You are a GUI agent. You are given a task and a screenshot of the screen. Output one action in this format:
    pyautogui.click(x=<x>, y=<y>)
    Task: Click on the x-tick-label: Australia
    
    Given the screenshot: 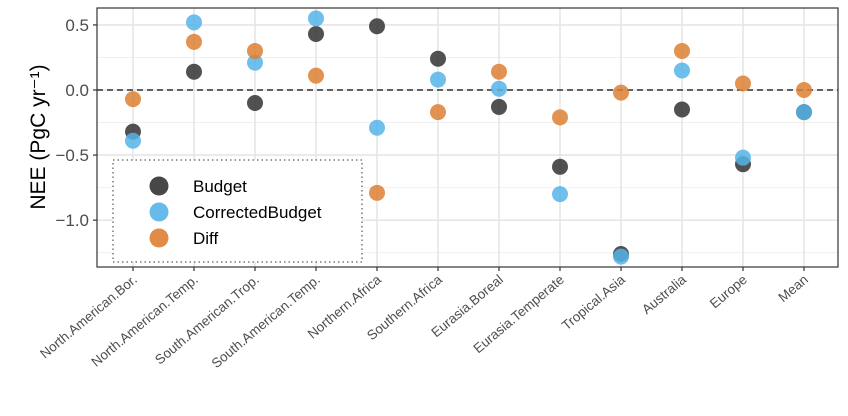 What is the action you would take?
    pyautogui.click(x=664, y=294)
    